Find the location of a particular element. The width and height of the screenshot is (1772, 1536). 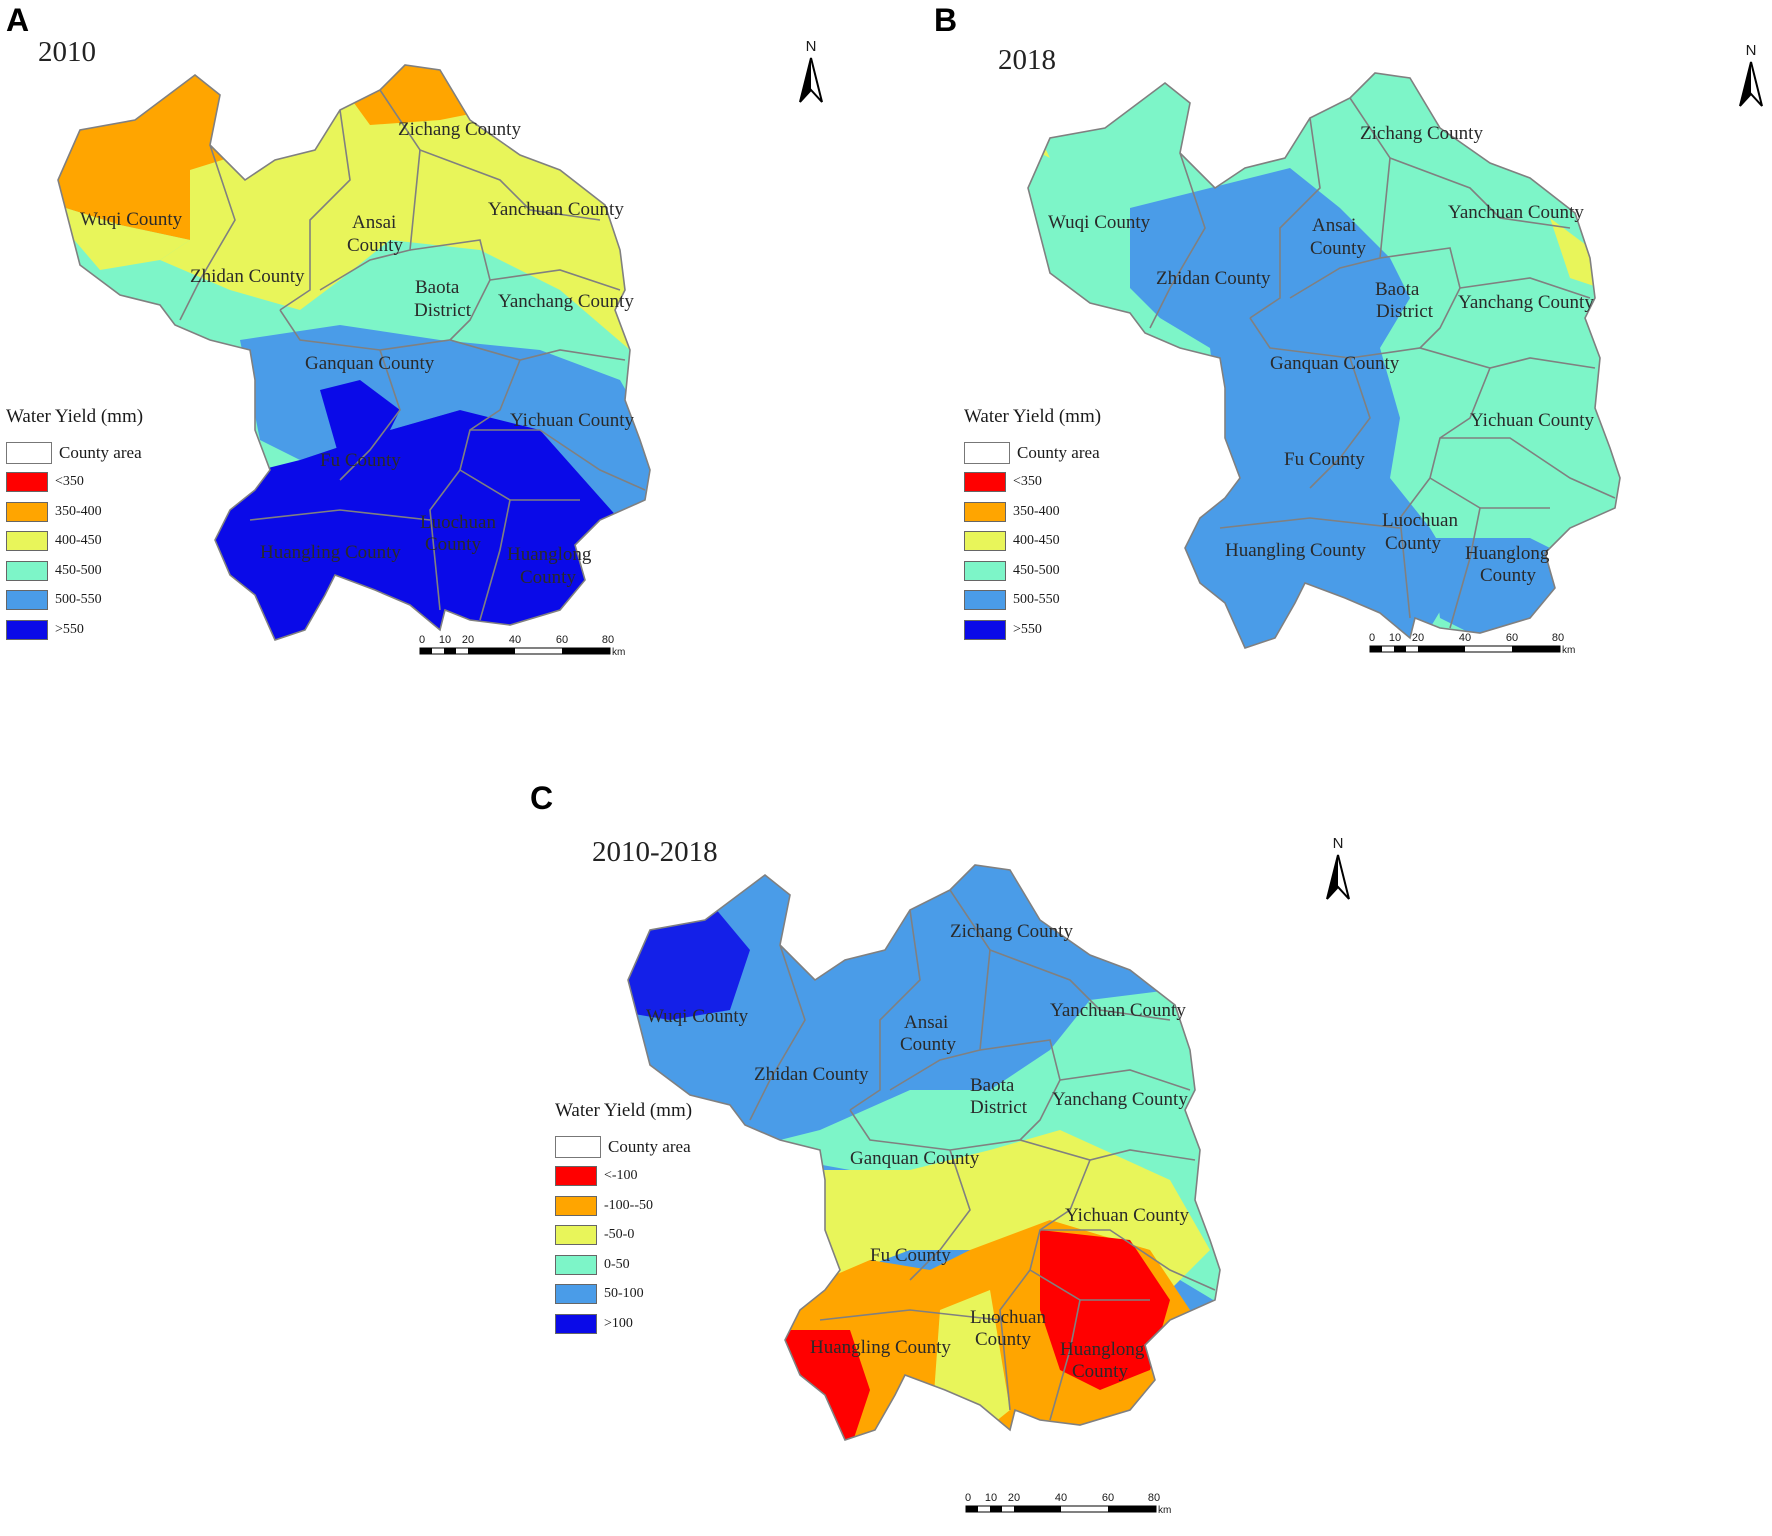

legend-item: <-100 is located at coordinates (623, 1177).